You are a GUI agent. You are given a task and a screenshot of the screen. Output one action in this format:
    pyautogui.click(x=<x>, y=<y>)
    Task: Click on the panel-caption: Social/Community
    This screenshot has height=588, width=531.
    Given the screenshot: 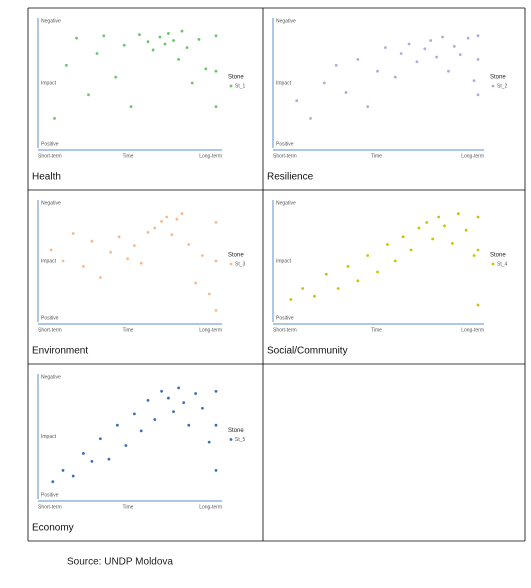 What is the action you would take?
    pyautogui.click(x=307, y=351)
    